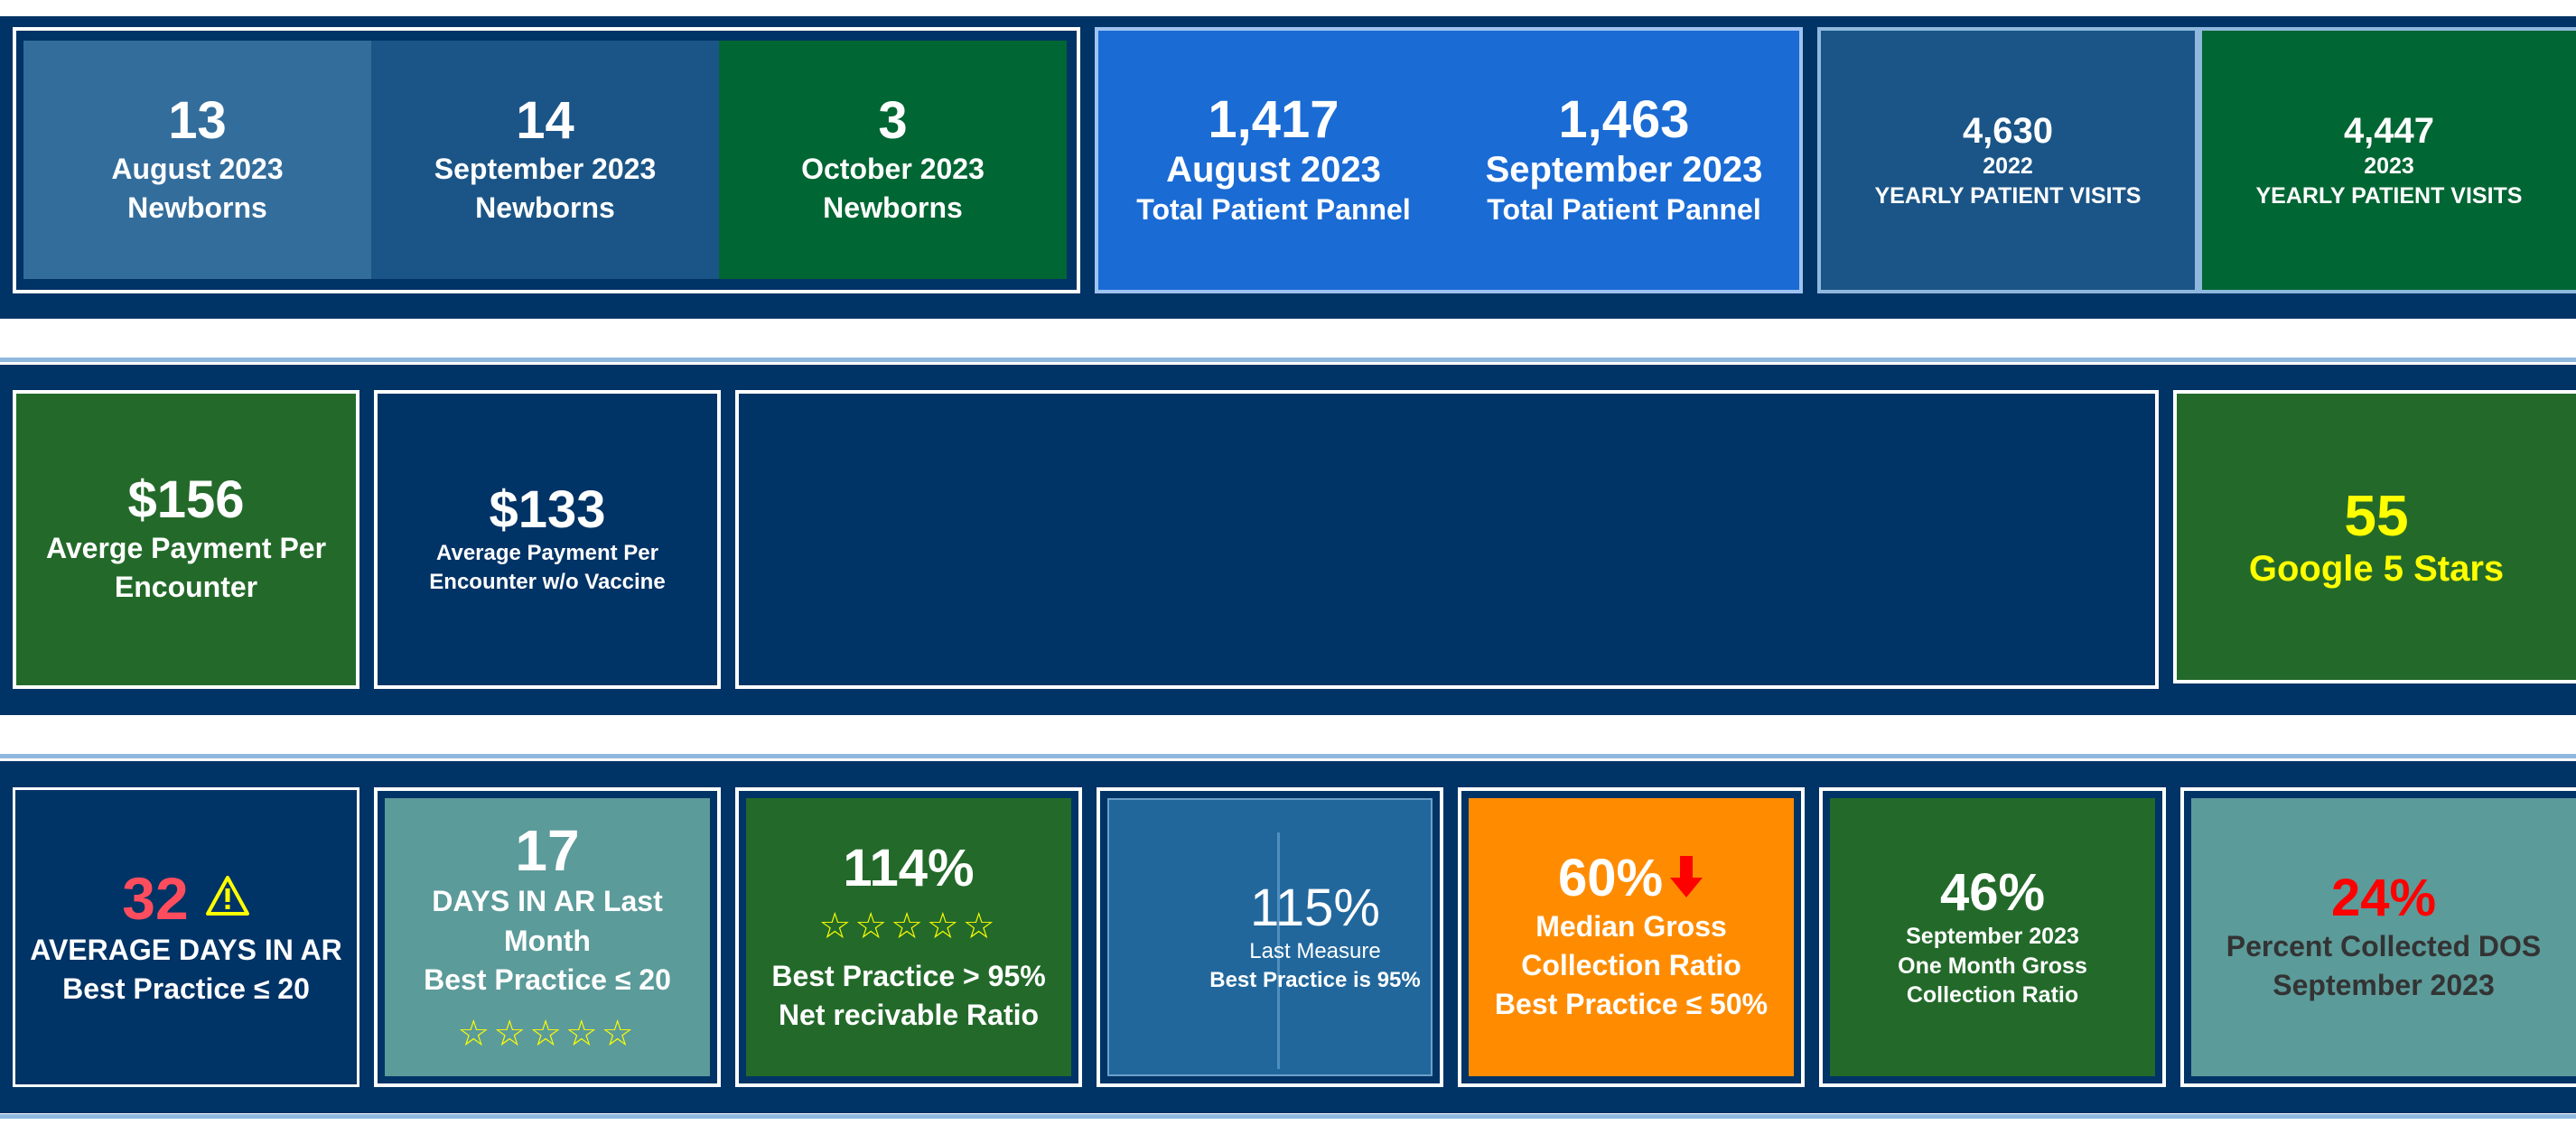 The image size is (2576, 1125). I want to click on newborns-oct-value: 3, so click(893, 120).